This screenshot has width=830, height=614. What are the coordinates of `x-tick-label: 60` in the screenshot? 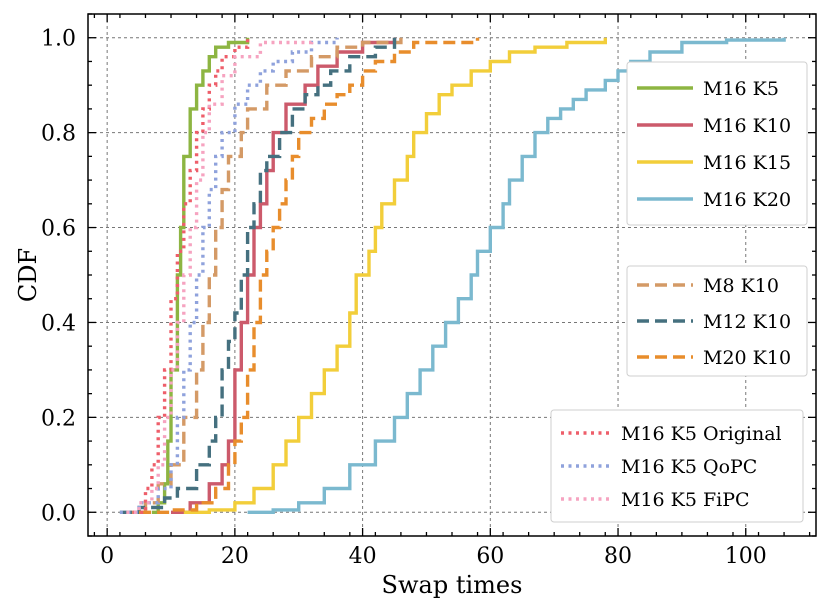 It's located at (490, 556).